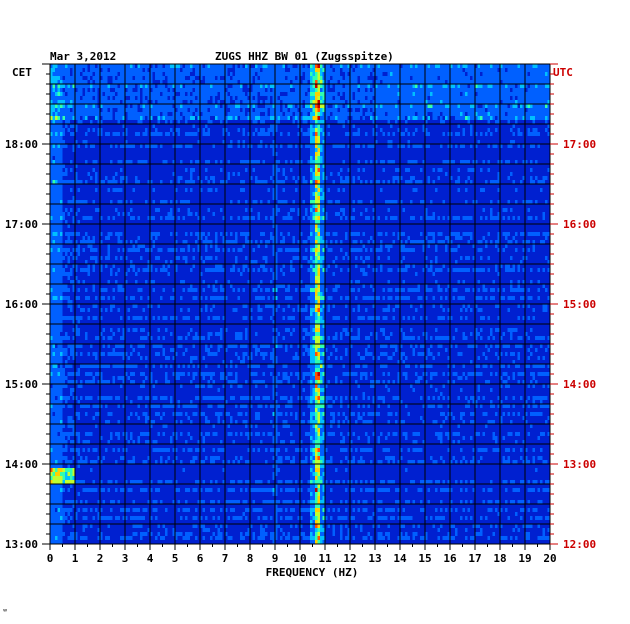  Describe the element at coordinates (5, 611) in the screenshot. I see `footer-mark: ʷ` at that location.